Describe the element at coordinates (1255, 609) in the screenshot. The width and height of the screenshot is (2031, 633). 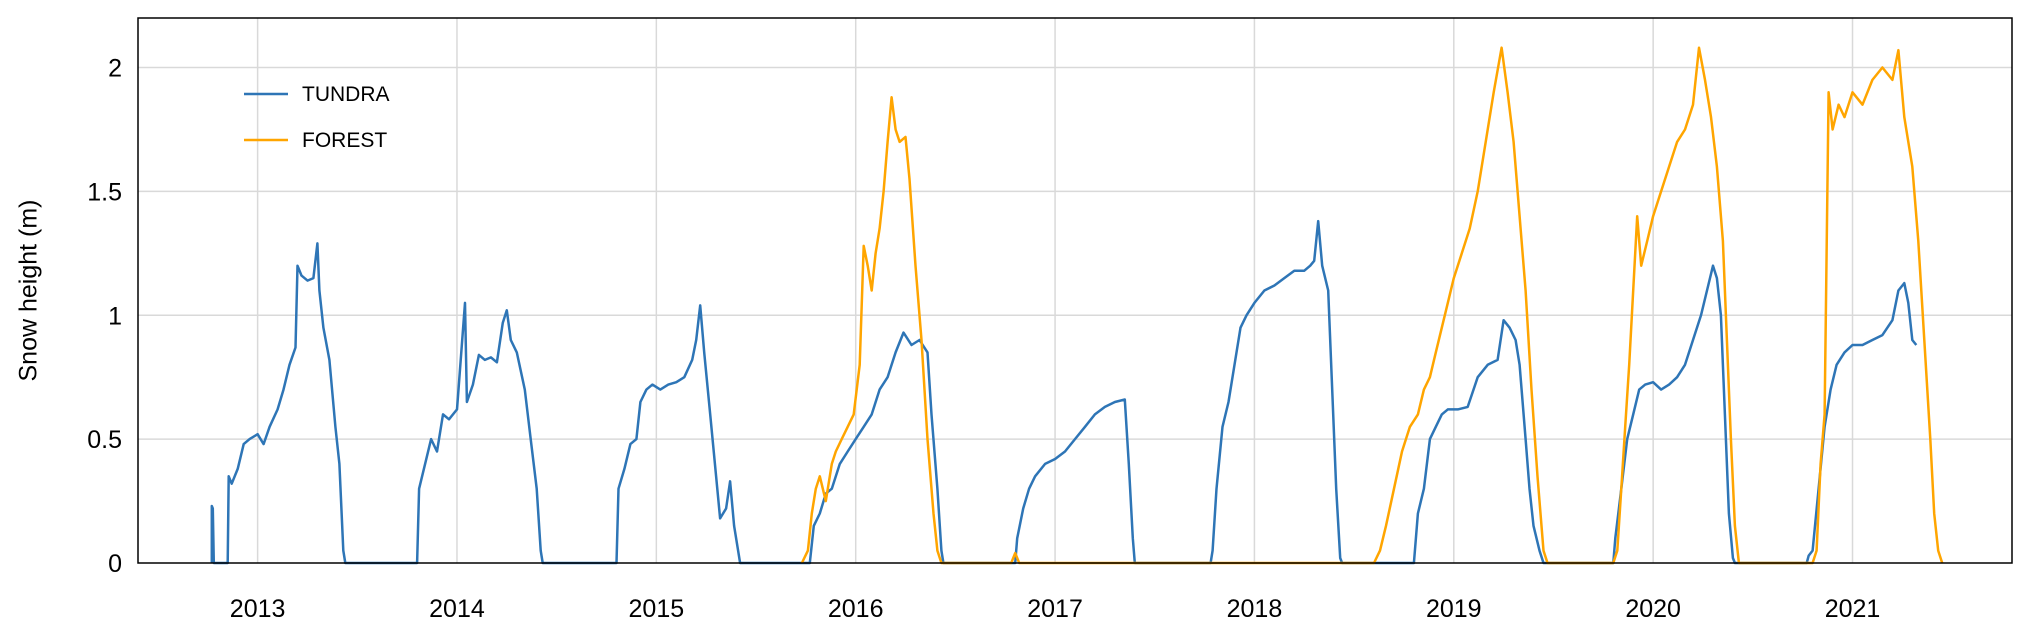
I see `x-tick-label: 2018` at that location.